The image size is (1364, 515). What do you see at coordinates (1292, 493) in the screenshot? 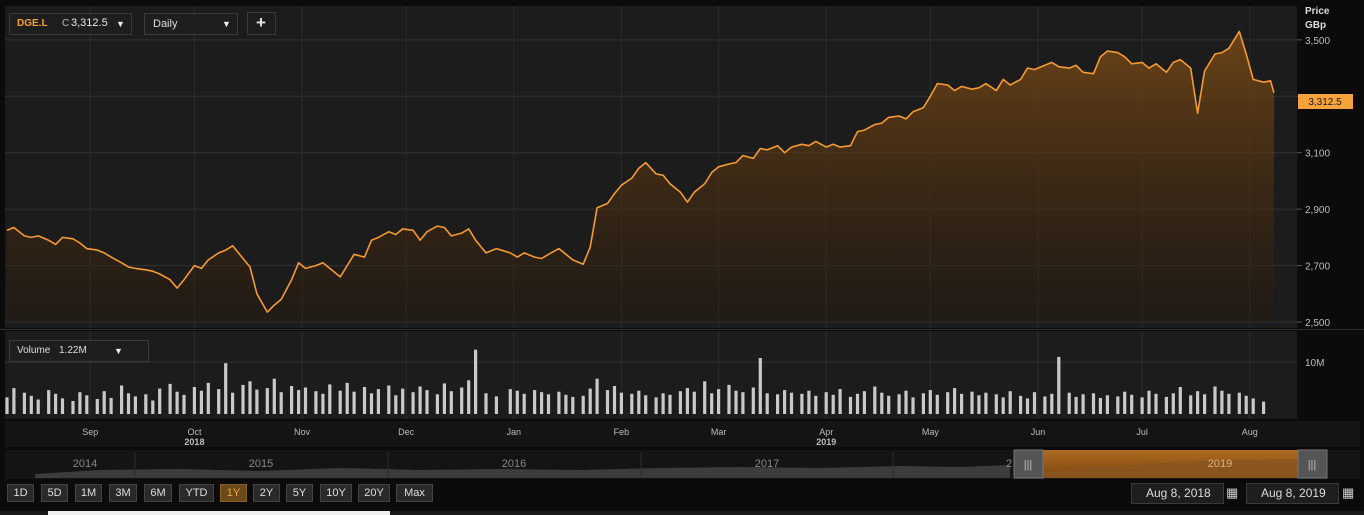
I see `to-date-field: Aug 8, 2019` at bounding box center [1292, 493].